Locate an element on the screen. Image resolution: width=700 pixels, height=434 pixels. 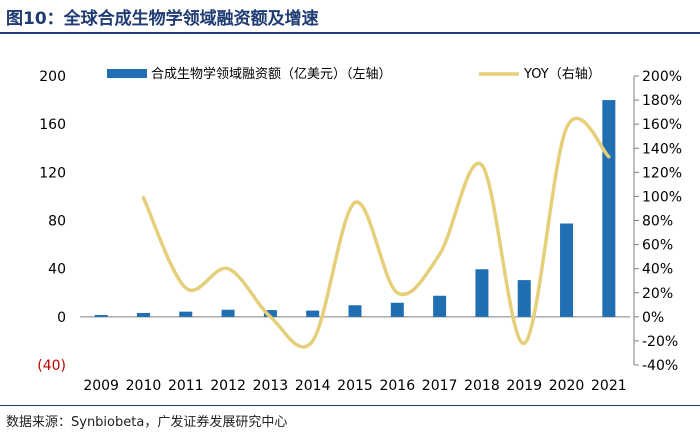
right-tick-label: -40% is located at coordinates (660, 366).